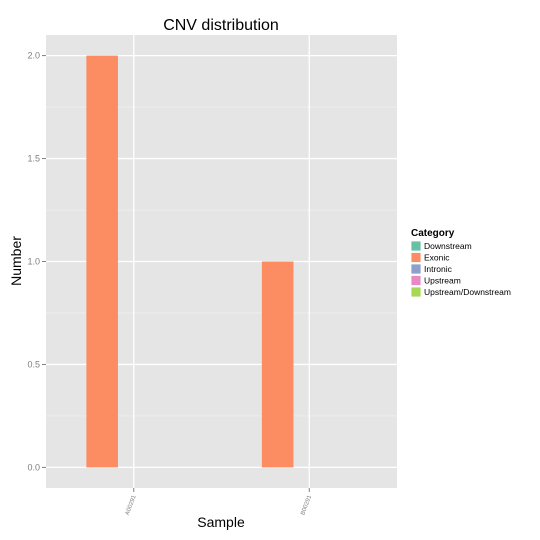  I want to click on legend-title: Category, so click(433, 233).